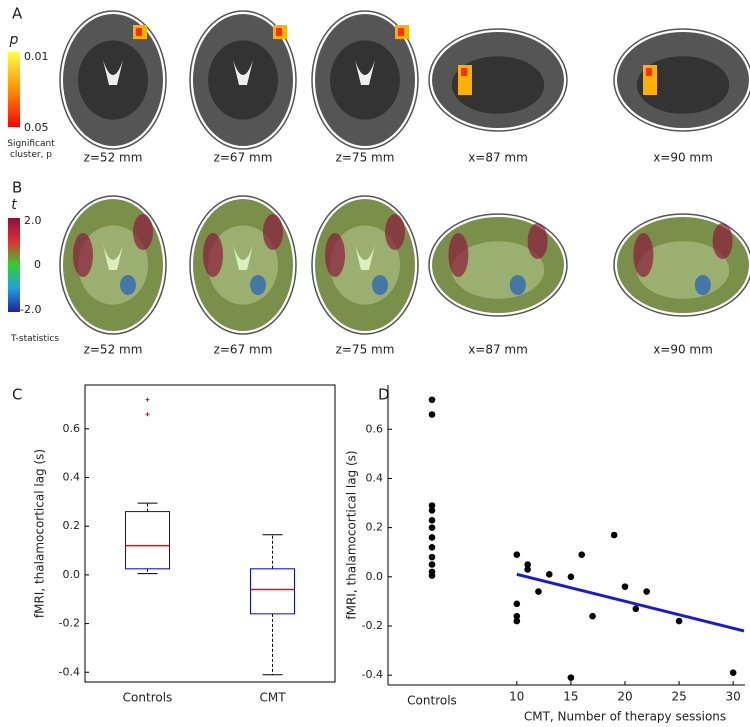 The width and height of the screenshot is (750, 727). I want to click on slice-label: z=67 mm, so click(243, 158).